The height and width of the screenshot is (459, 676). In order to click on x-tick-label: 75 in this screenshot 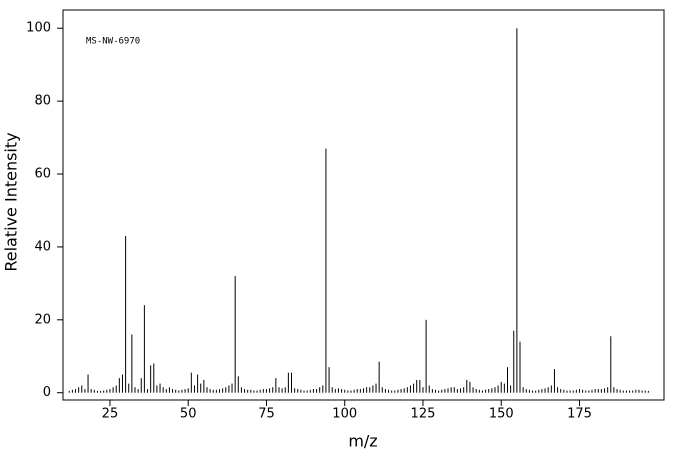, I will do `click(266, 414)`.